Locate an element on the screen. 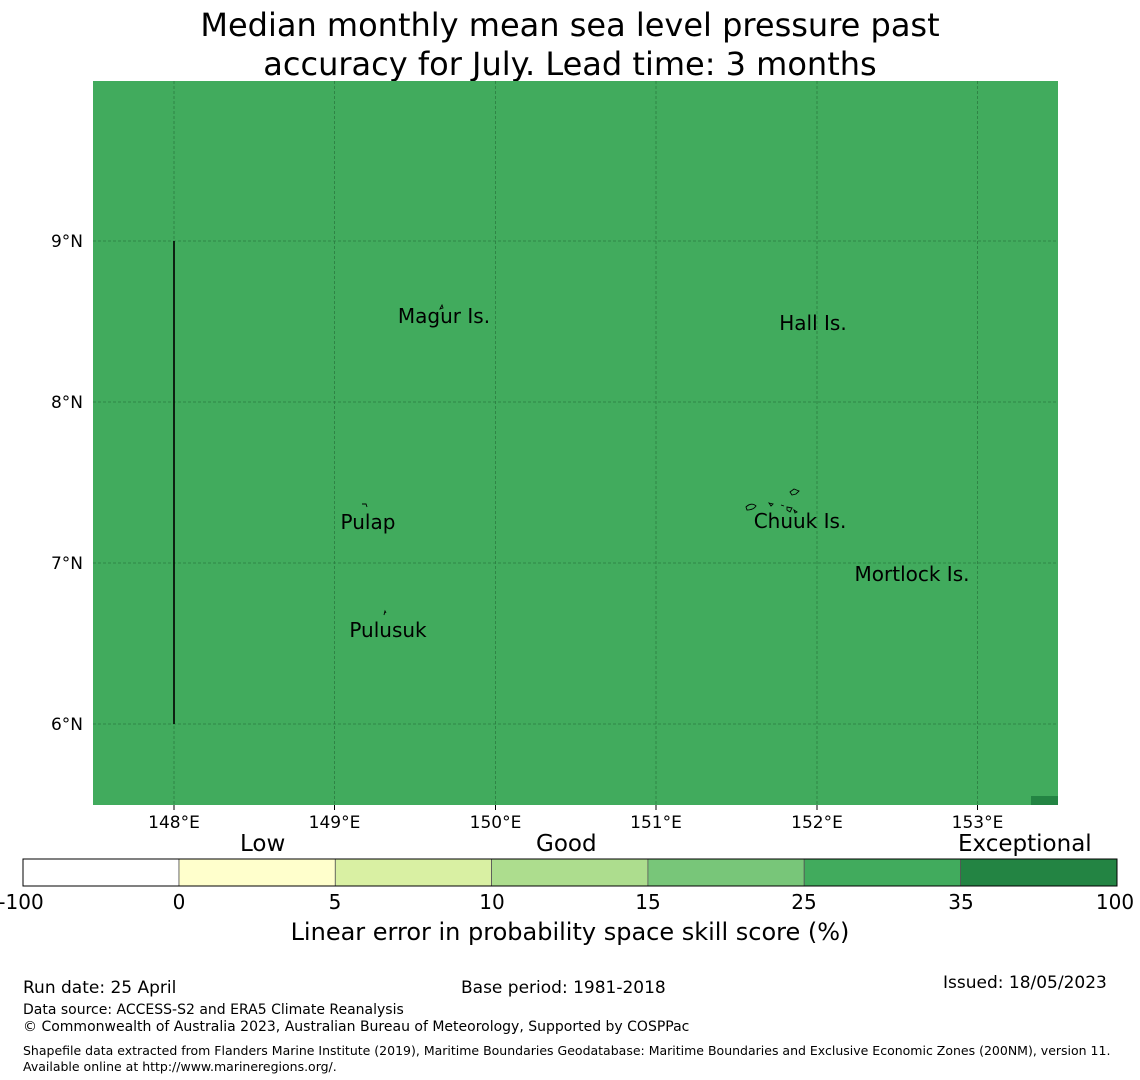  lat-tick-9n: 9°N is located at coordinates (67, 242).